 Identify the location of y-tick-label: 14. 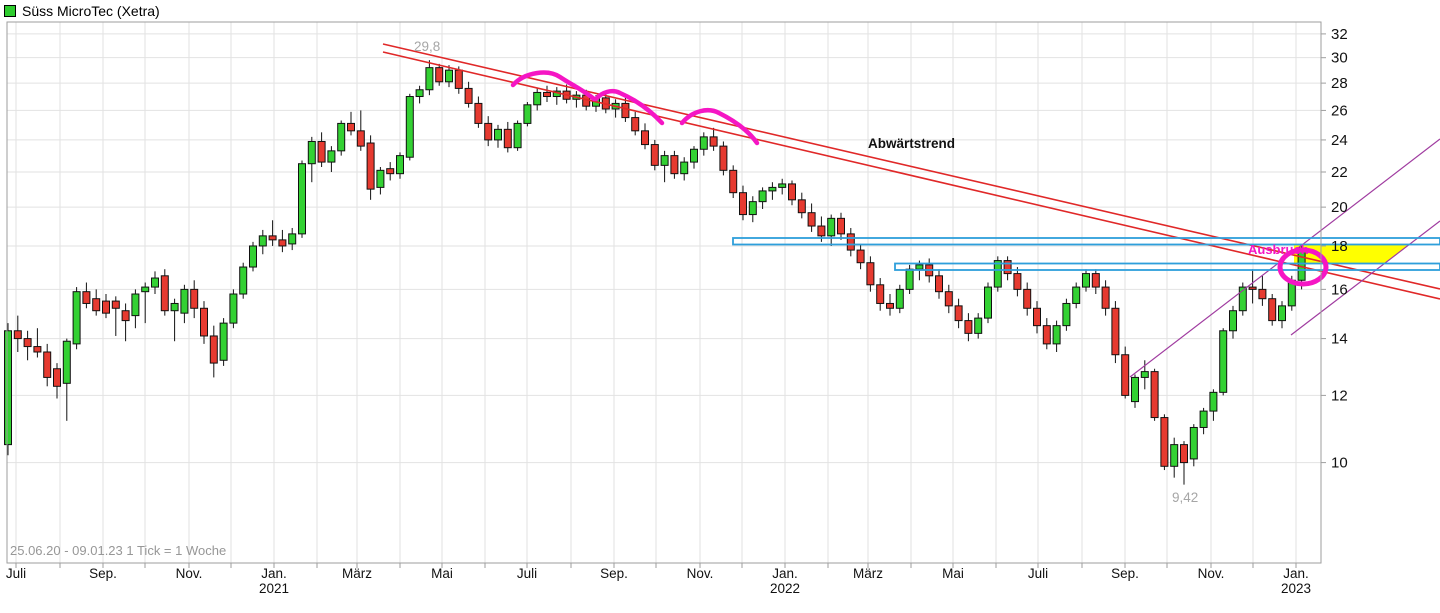
(1339, 339).